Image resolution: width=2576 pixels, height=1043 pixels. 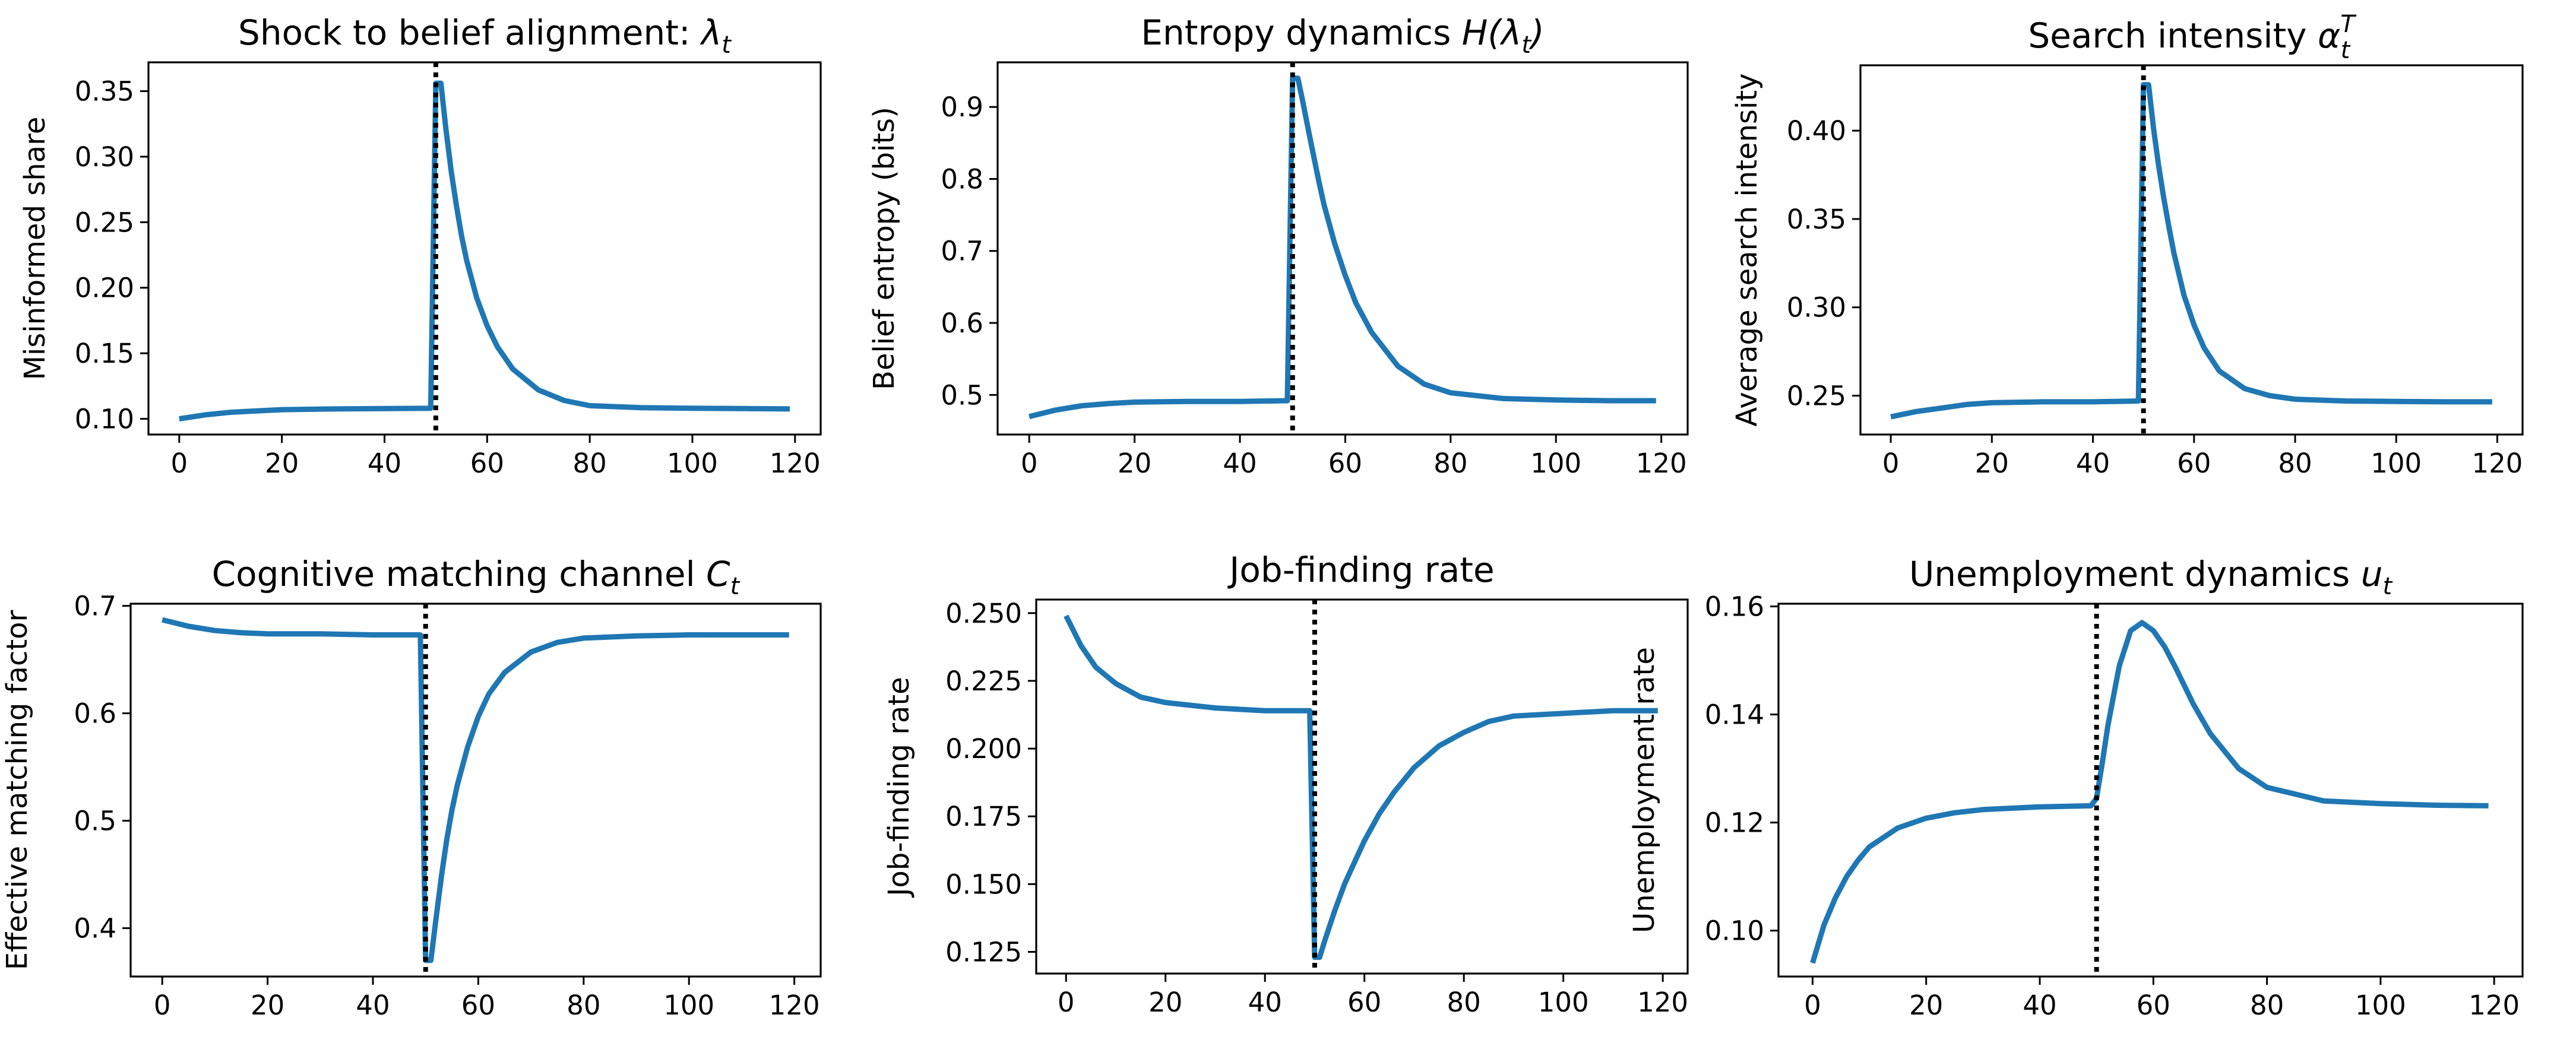 What do you see at coordinates (983, 613) in the screenshot?
I see `y-tick-label: 0.250` at bounding box center [983, 613].